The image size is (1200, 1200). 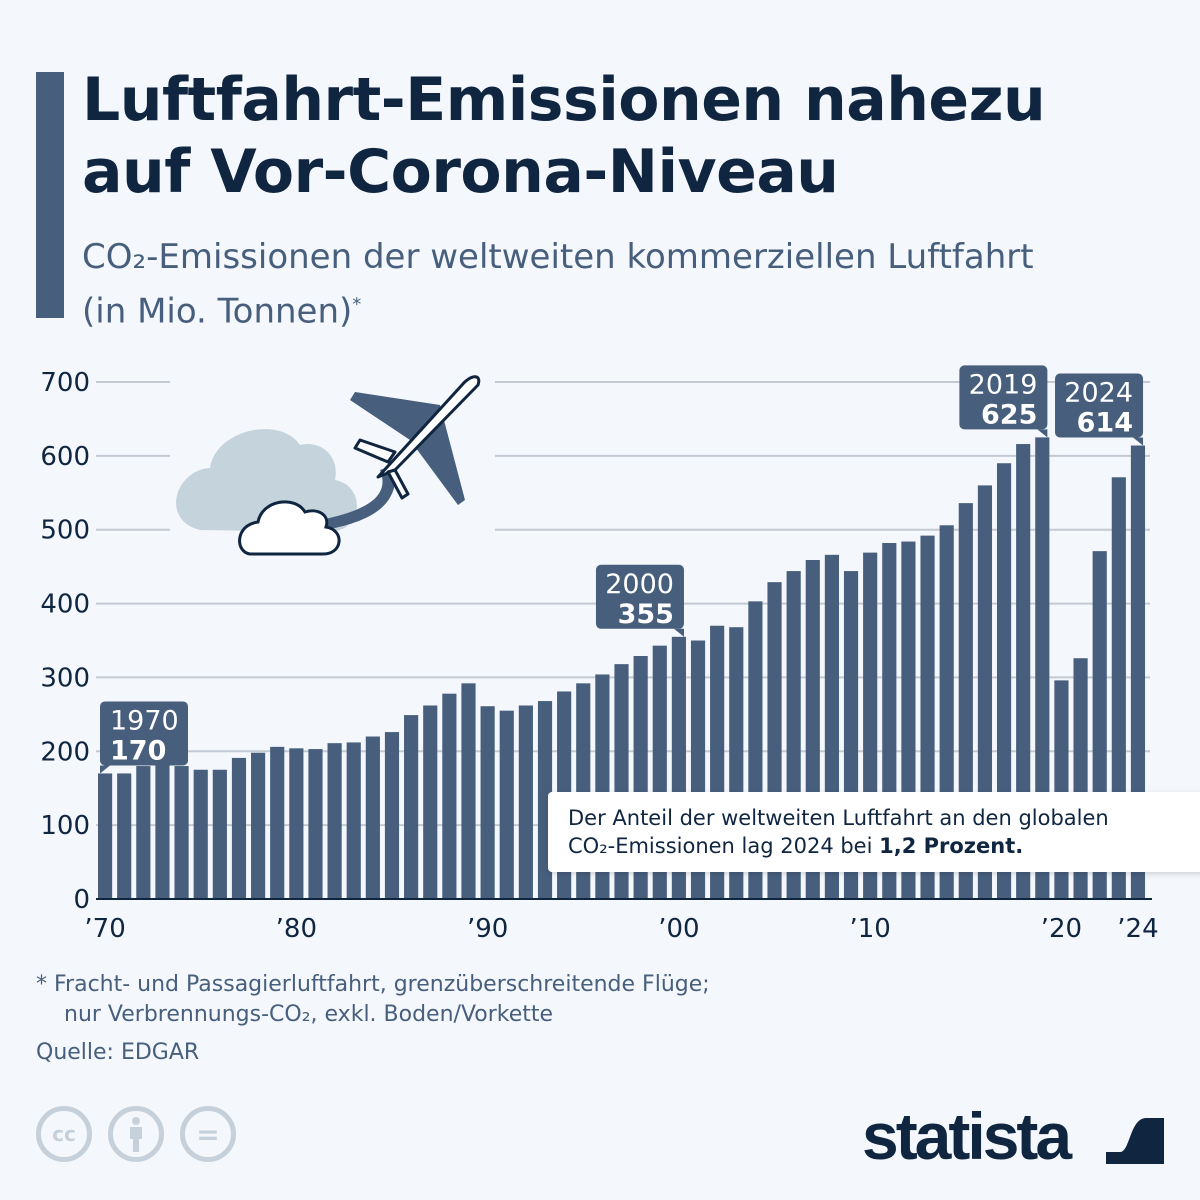 I want to click on y-tick-label: 200, so click(x=65, y=752).